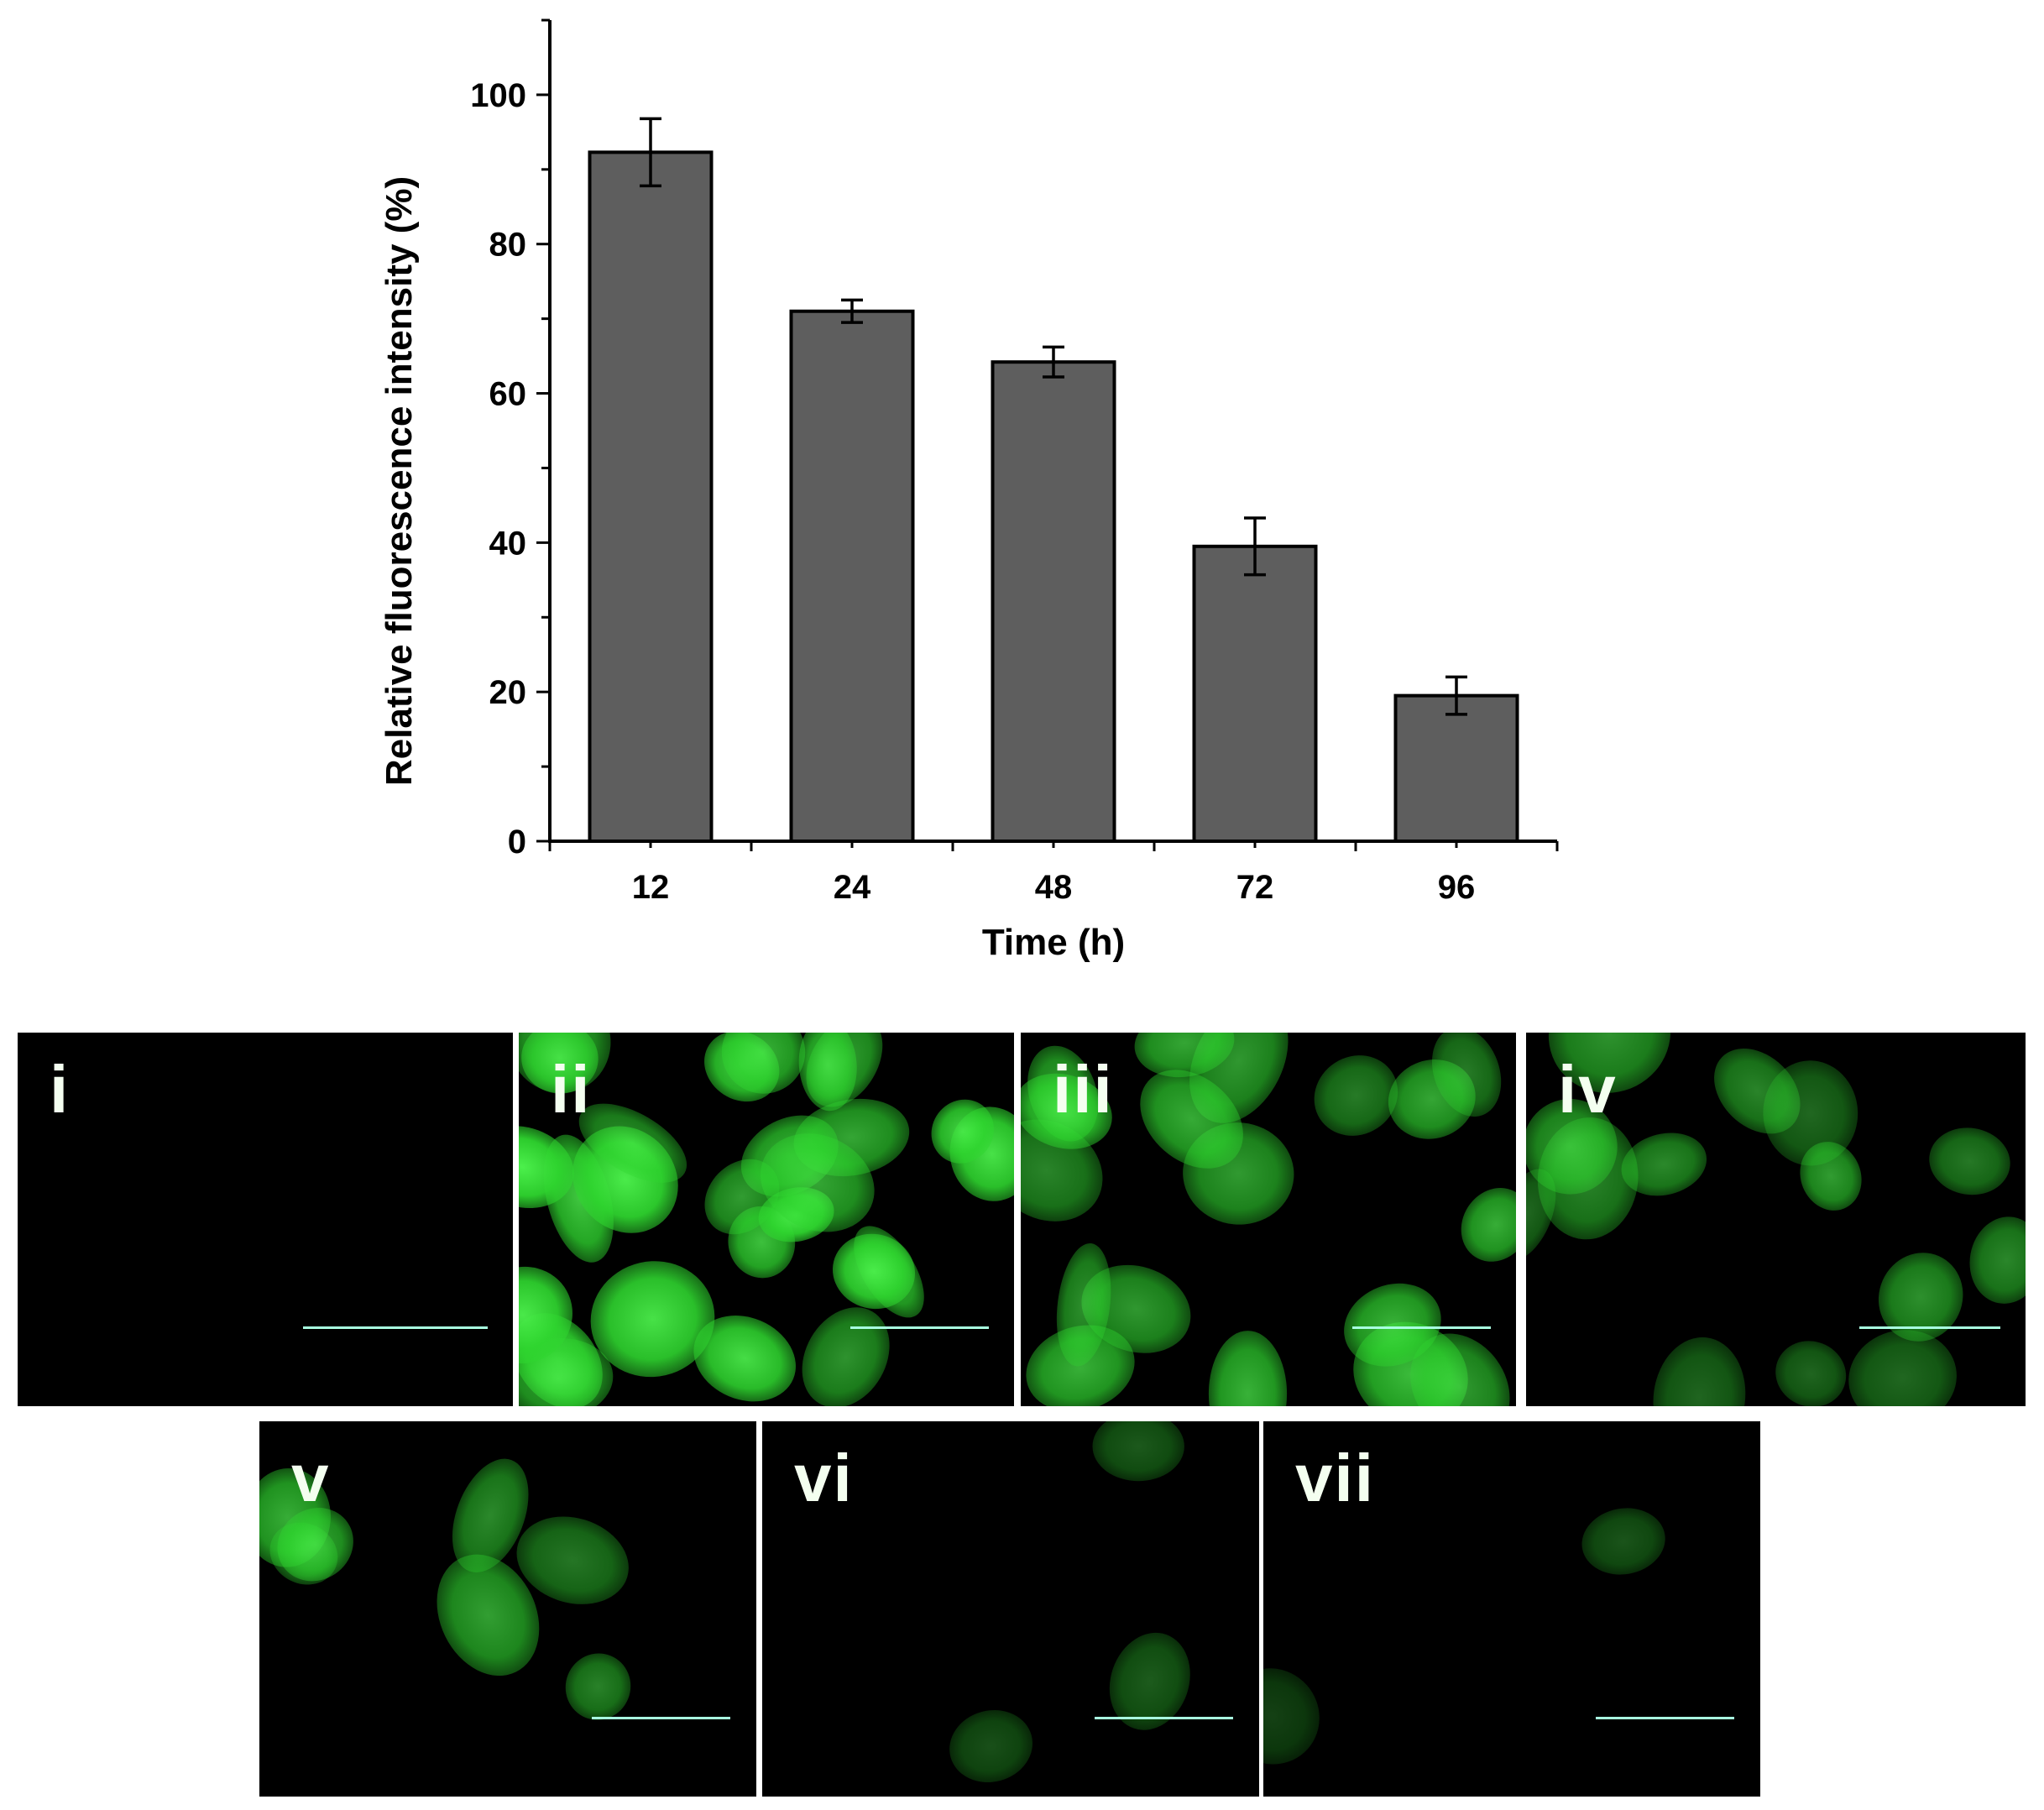 The width and height of the screenshot is (2044, 1810). I want to click on microscopy-panel-i: i, so click(265, 1219).